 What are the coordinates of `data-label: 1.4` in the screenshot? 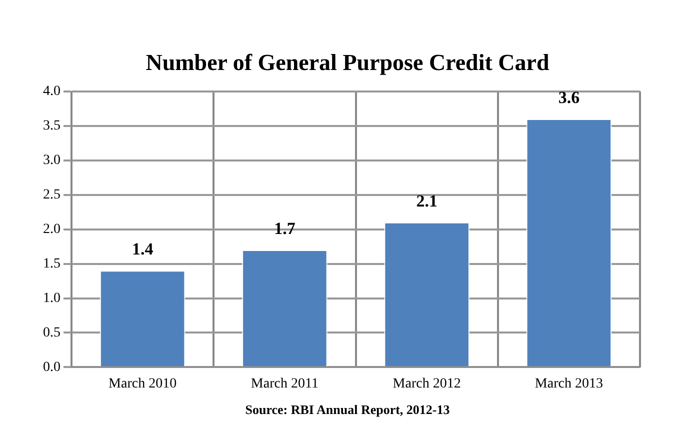 It's located at (143, 249).